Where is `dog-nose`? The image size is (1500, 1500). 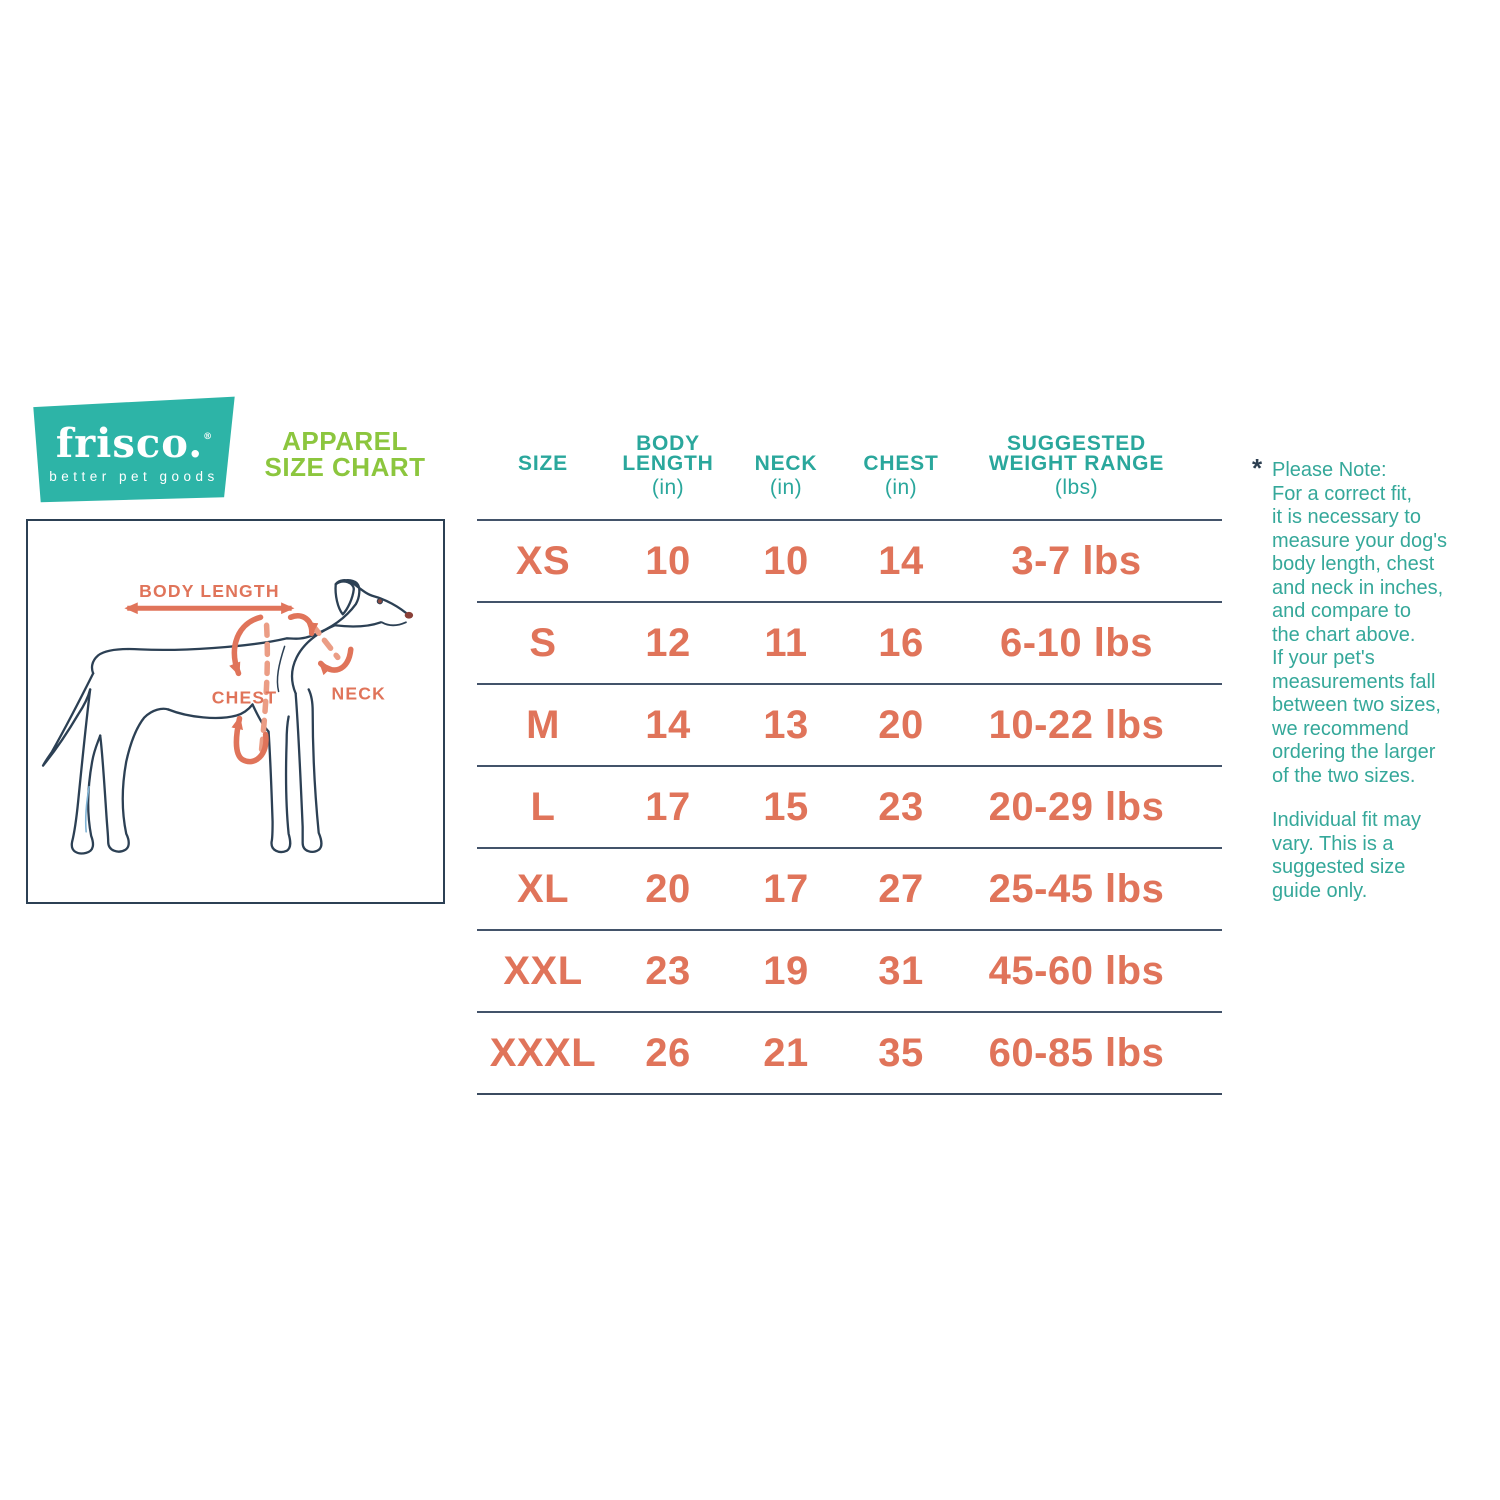 dog-nose is located at coordinates (409, 615).